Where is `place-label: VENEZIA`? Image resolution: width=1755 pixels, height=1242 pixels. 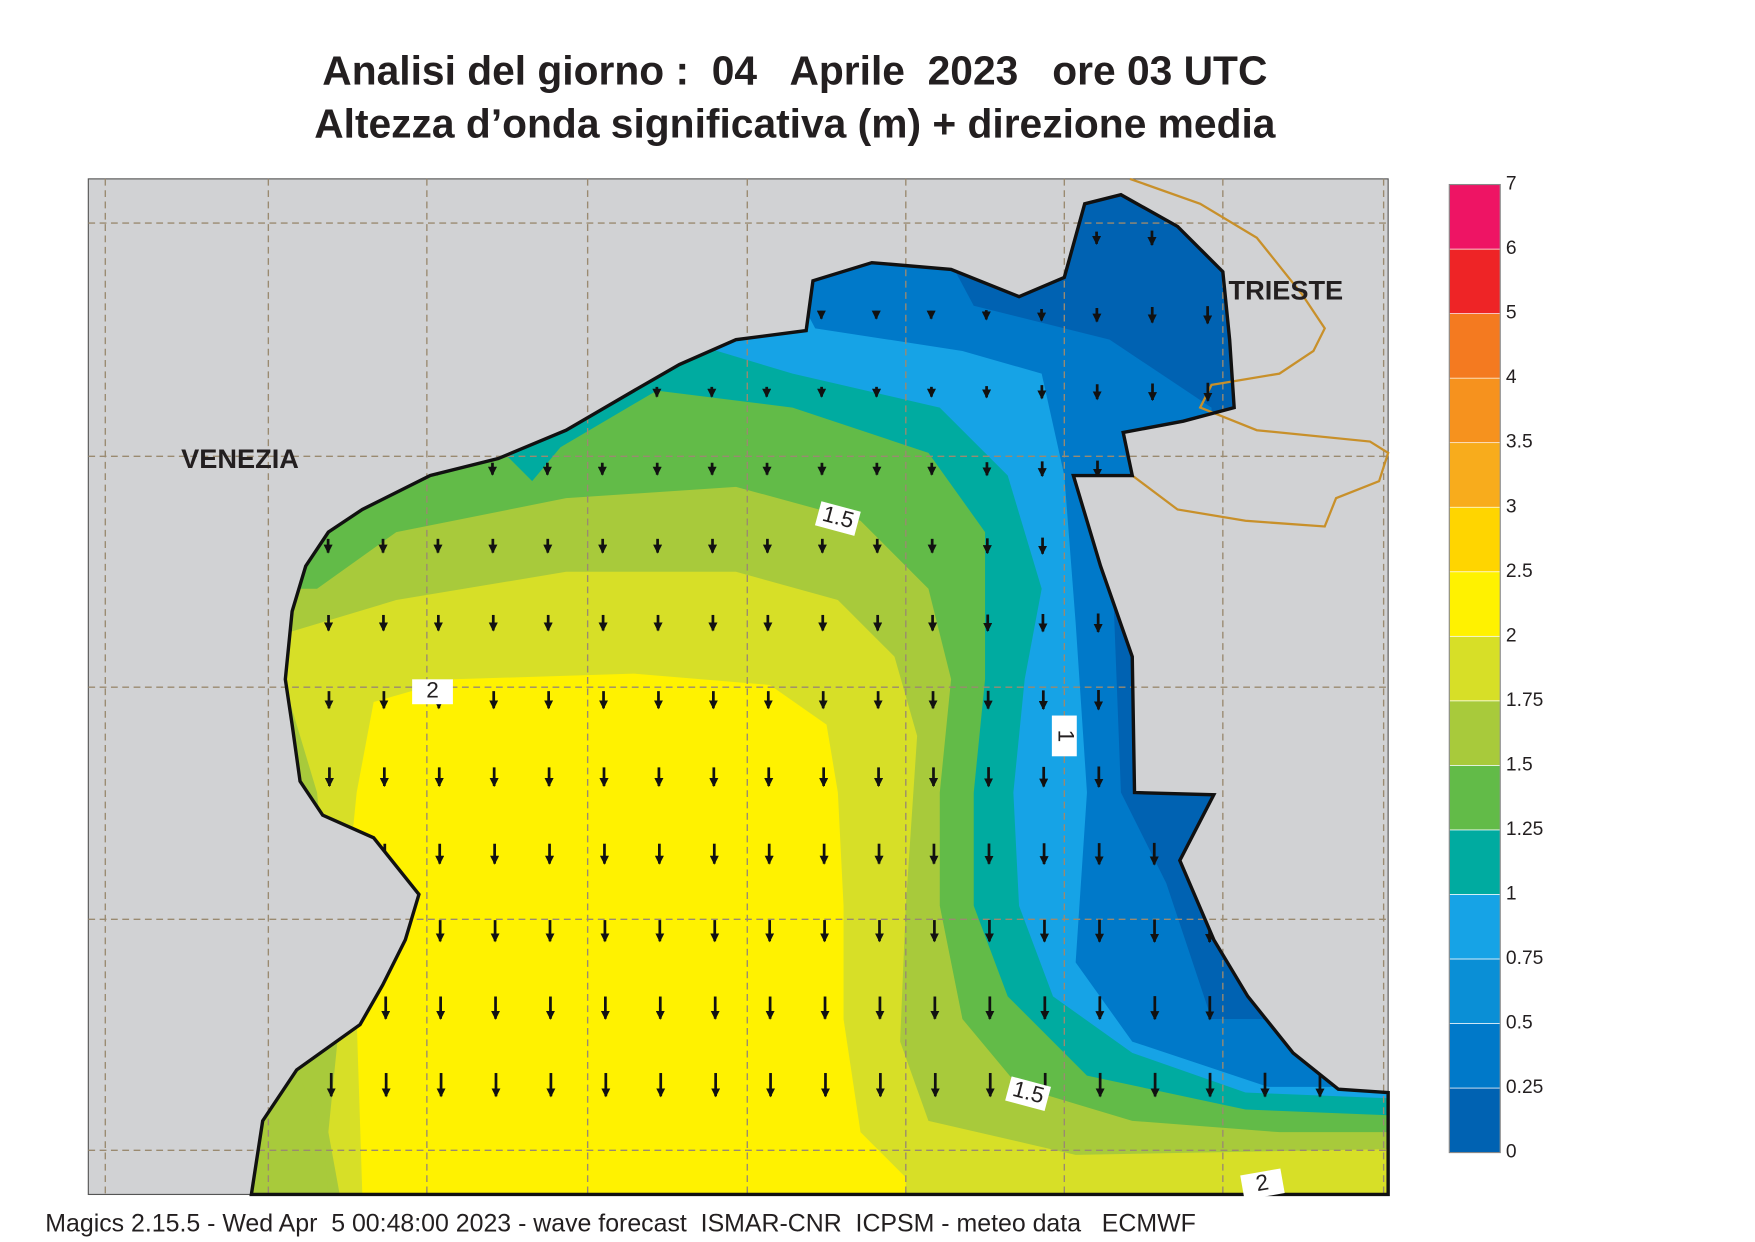 place-label: VENEZIA is located at coordinates (240, 458).